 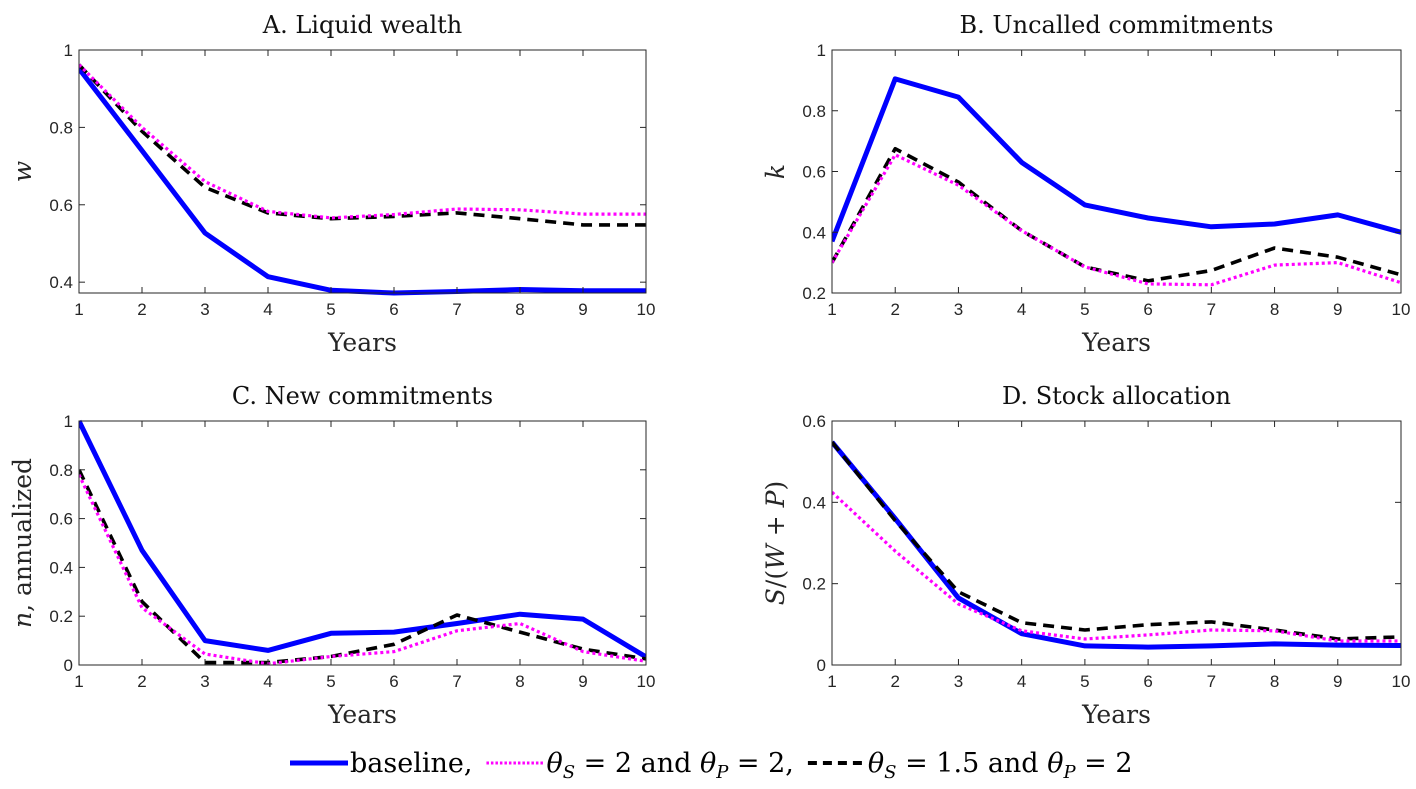 I want to click on y-axis-label: k, so click(x=775, y=171).